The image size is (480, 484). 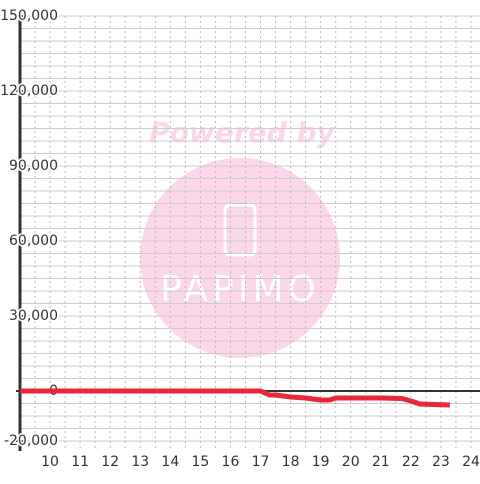 What do you see at coordinates (31, 441) in the screenshot?
I see `y-tick-label: -20,000` at bounding box center [31, 441].